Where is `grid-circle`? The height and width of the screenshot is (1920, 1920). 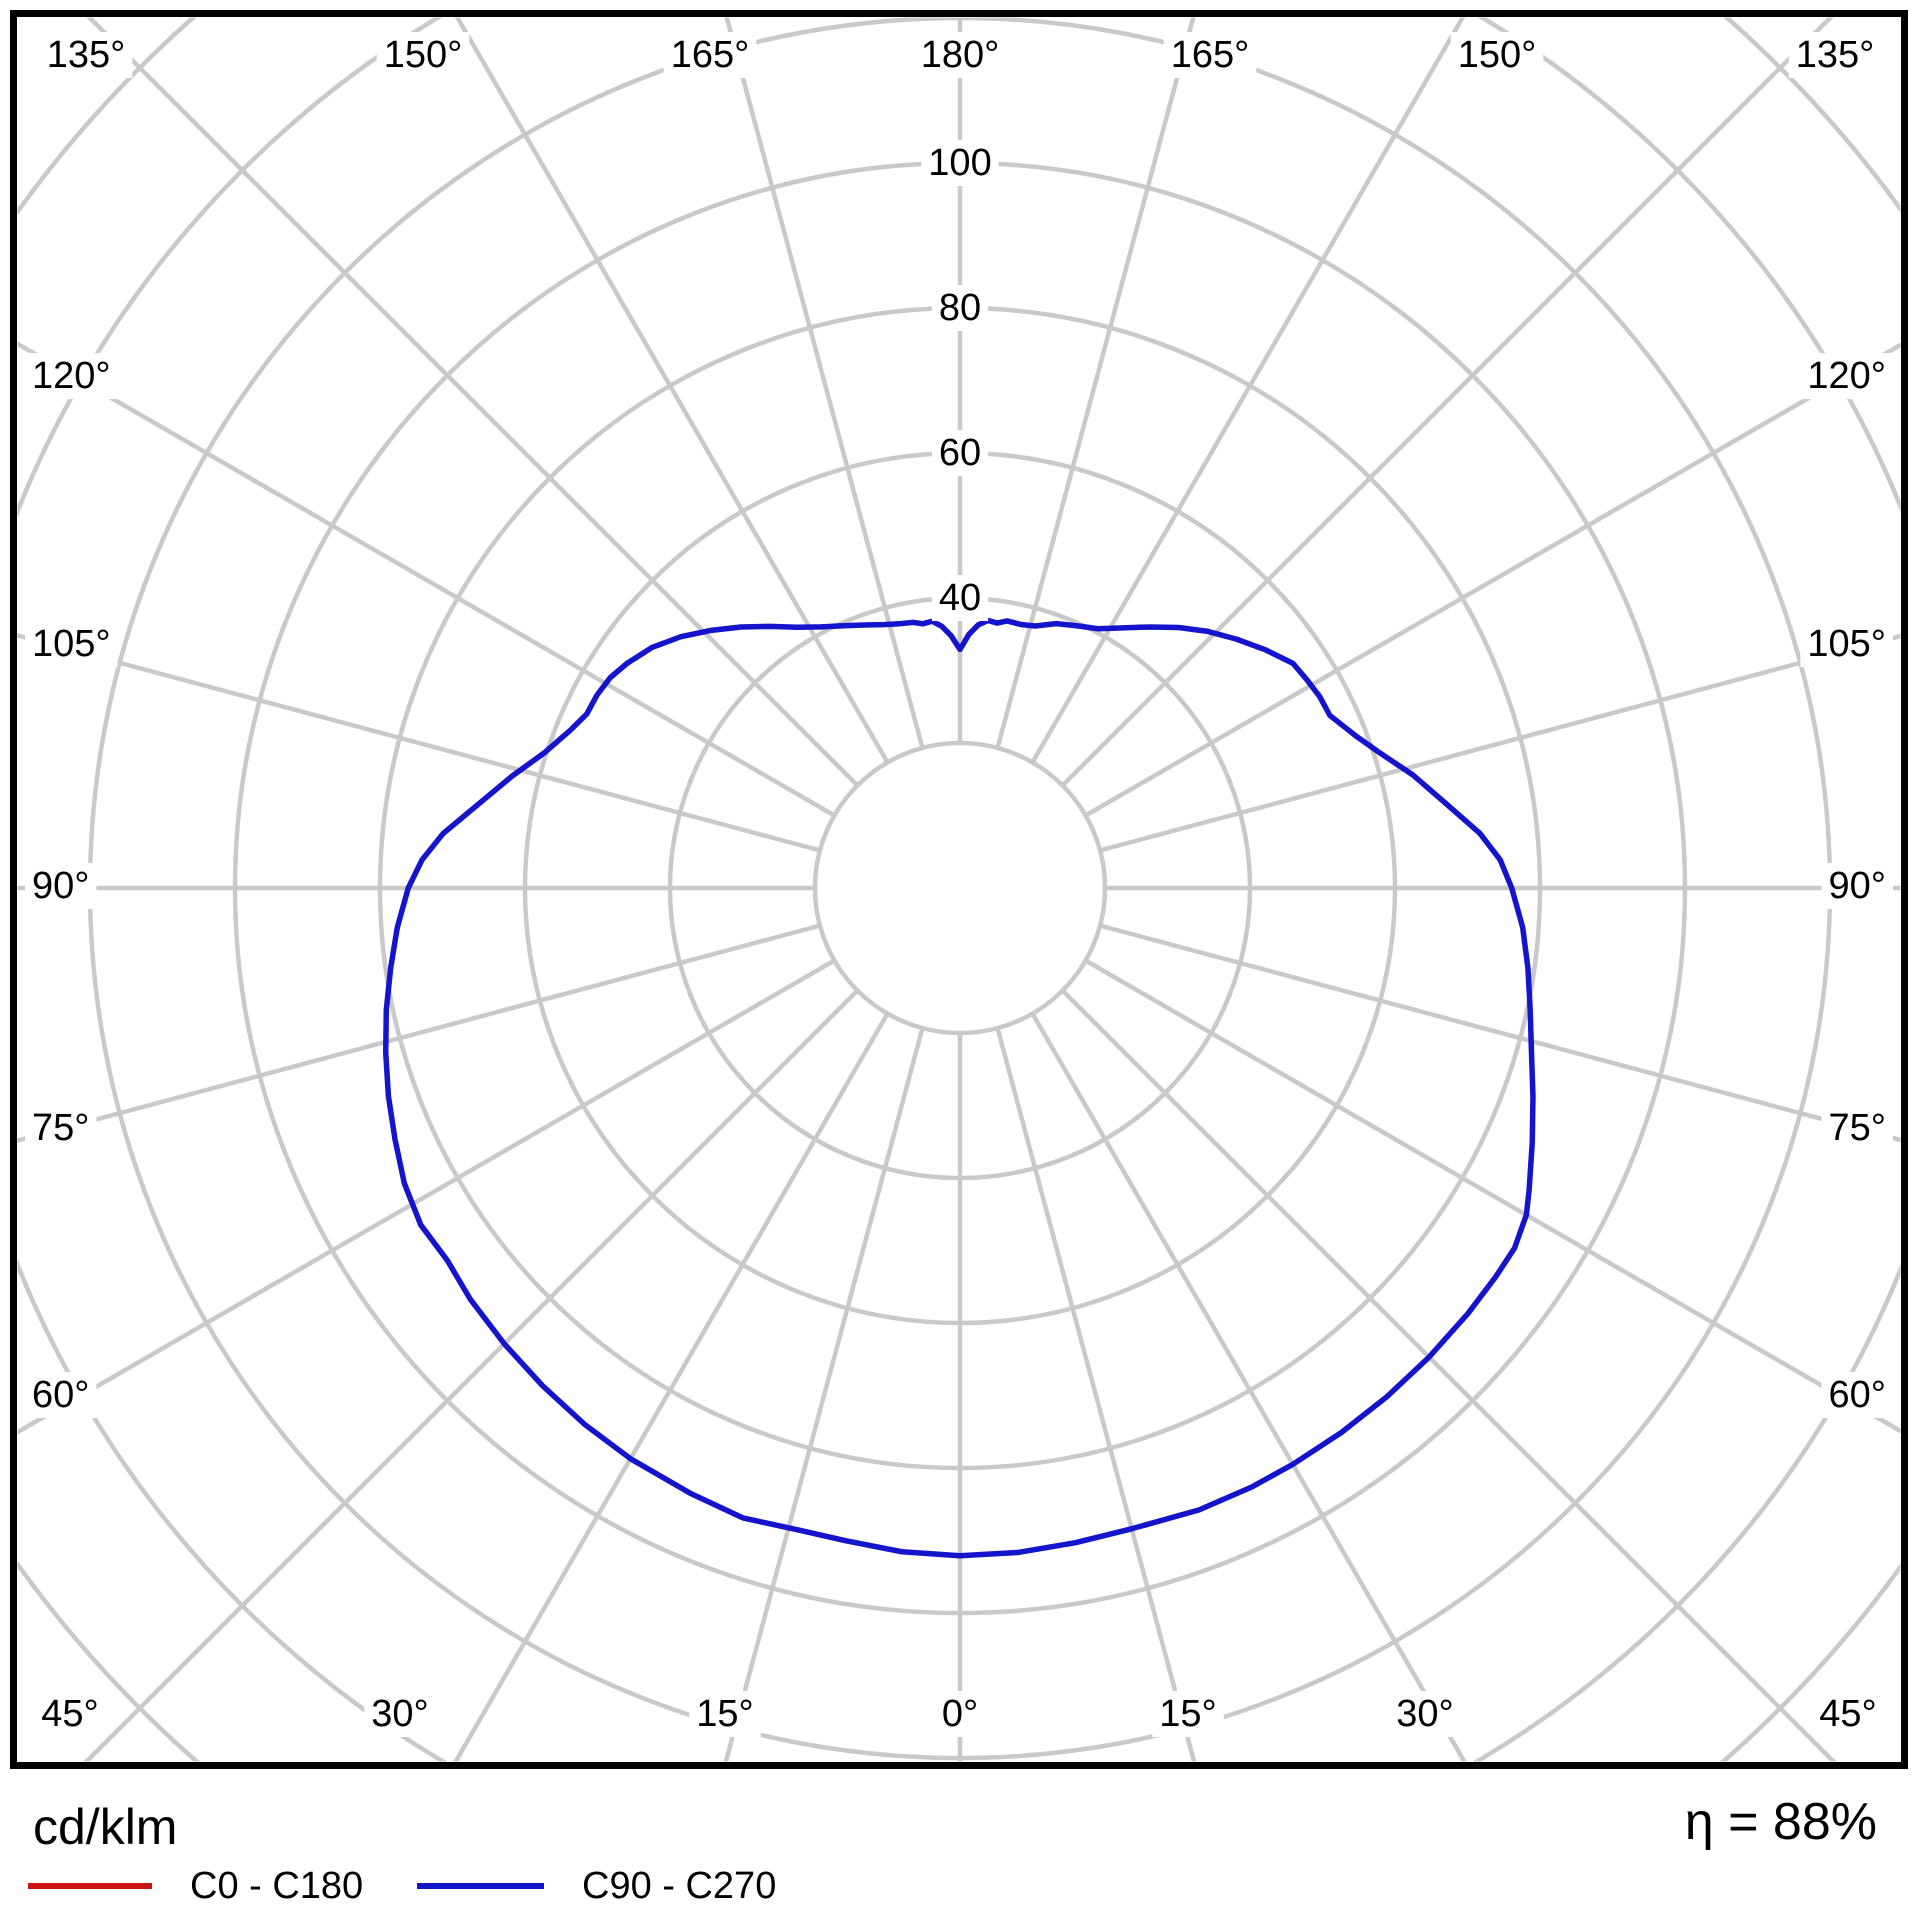 grid-circle is located at coordinates (960, 888).